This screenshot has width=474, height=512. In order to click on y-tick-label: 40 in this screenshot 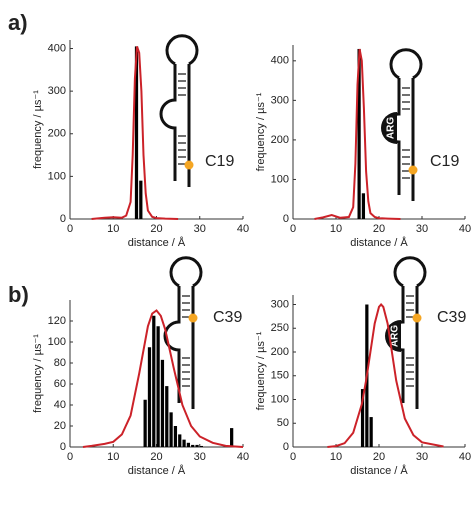, I will do `click(60, 405)`.